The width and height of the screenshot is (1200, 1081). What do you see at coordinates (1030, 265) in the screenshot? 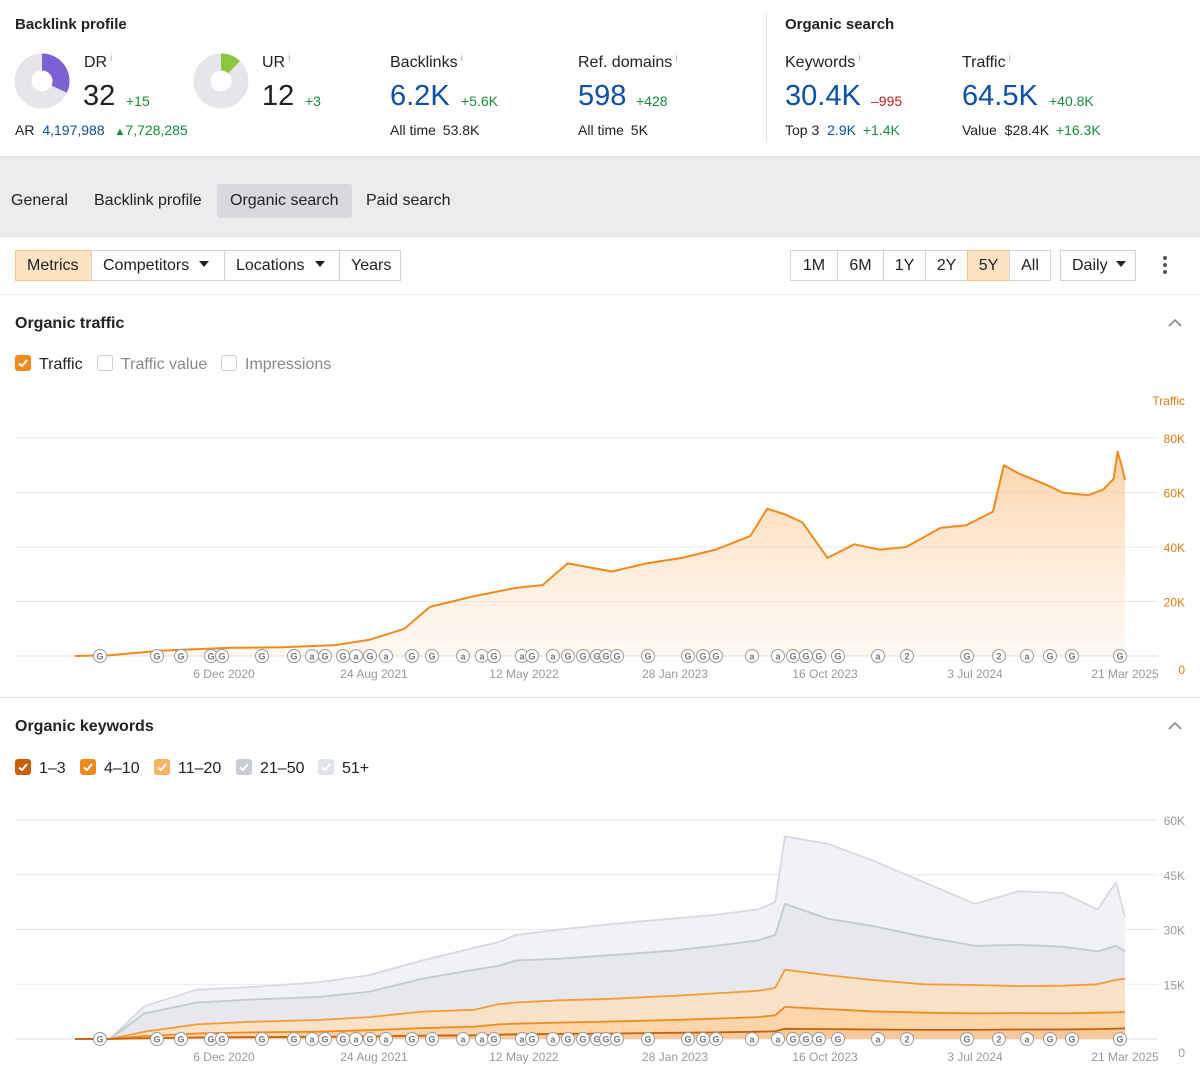
I see `range-all-button: All` at bounding box center [1030, 265].